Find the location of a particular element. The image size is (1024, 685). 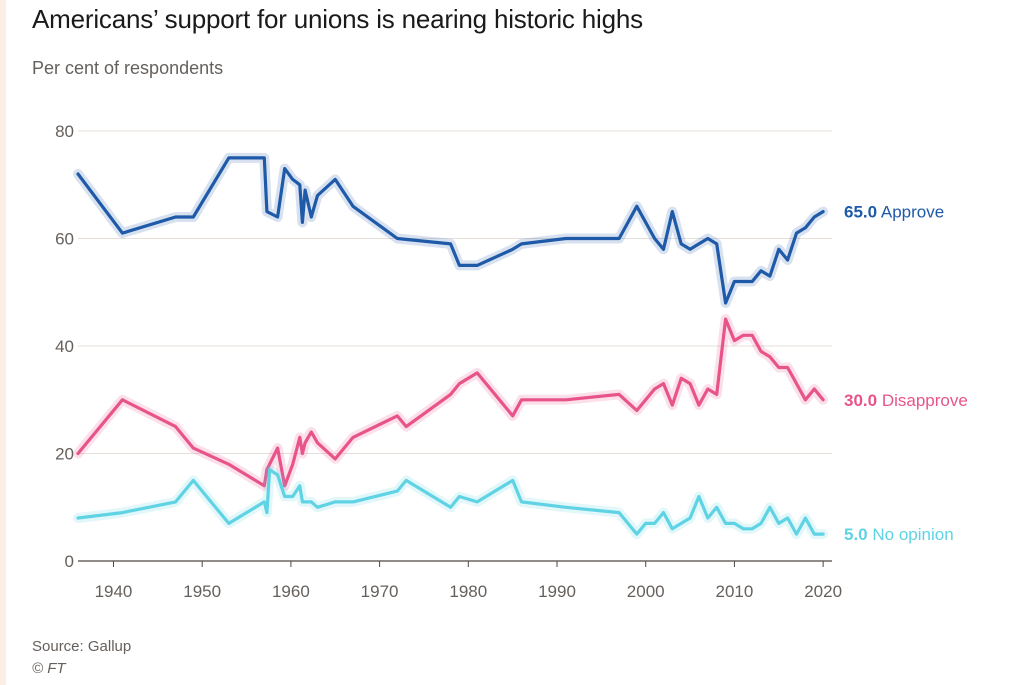

x-tick-label: 1950 is located at coordinates (202, 591).